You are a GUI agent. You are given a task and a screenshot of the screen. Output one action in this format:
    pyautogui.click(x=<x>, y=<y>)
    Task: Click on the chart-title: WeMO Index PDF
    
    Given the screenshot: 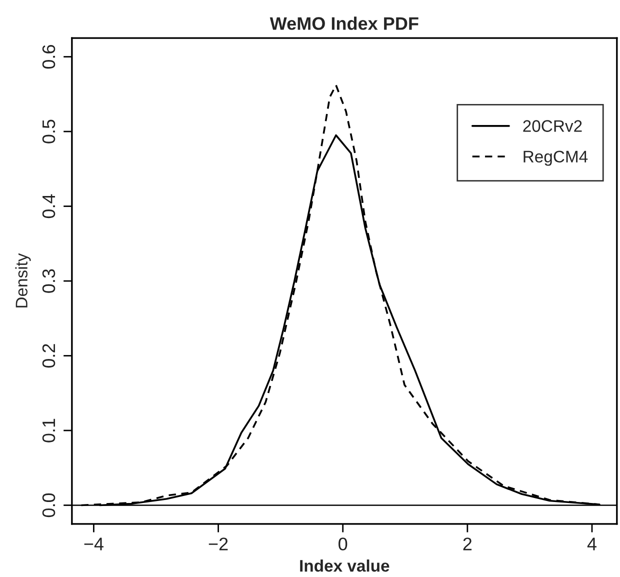 What is the action you would take?
    pyautogui.click(x=344, y=23)
    